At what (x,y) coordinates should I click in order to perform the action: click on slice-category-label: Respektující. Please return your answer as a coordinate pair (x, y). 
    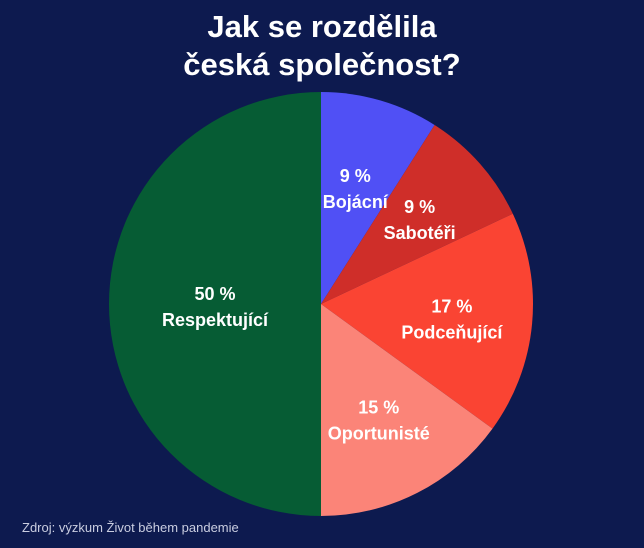
    Looking at the image, I should click on (215, 320).